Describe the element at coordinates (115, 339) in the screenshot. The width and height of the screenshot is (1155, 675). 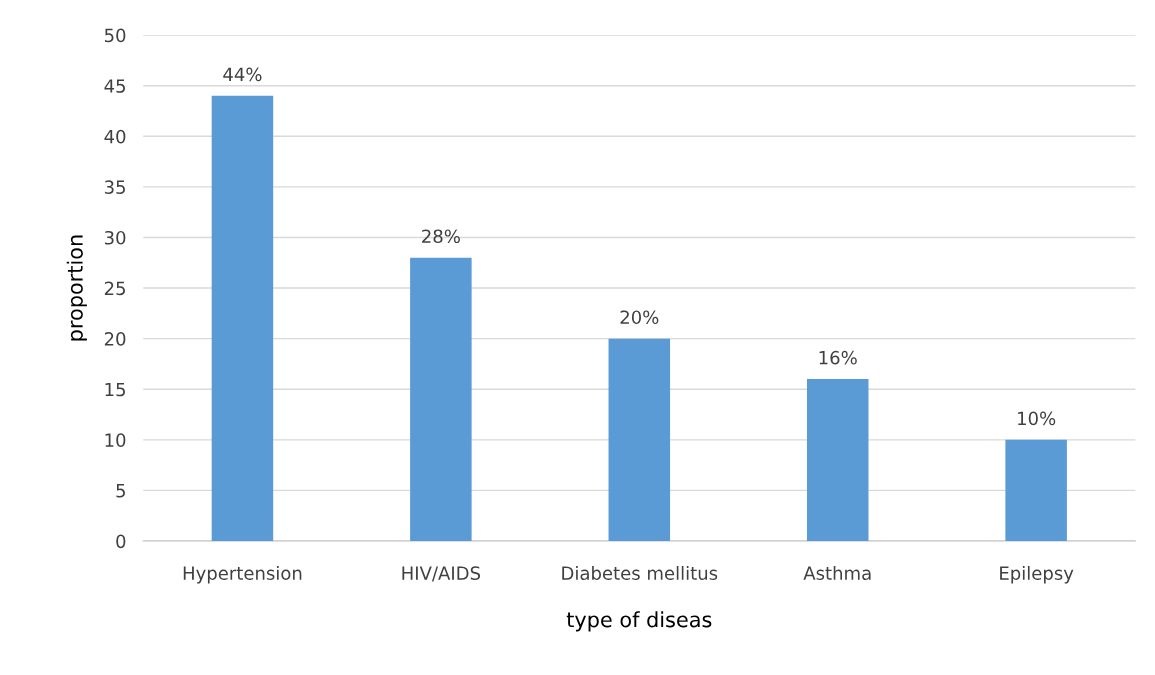
I see `y-tick-label: 20` at that location.